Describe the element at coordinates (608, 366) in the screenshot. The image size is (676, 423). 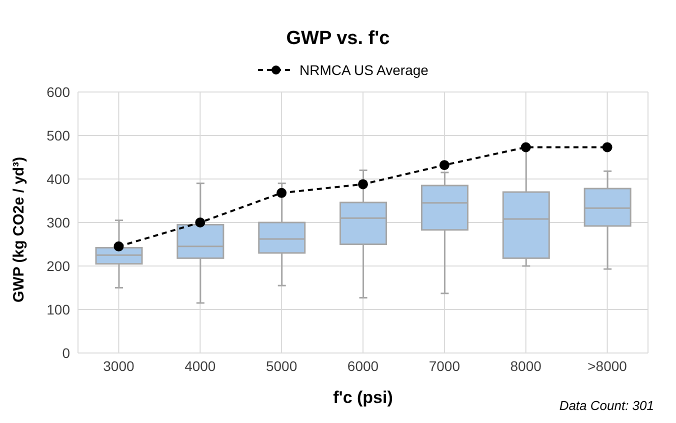
I see `x-tick-label: >8000` at that location.